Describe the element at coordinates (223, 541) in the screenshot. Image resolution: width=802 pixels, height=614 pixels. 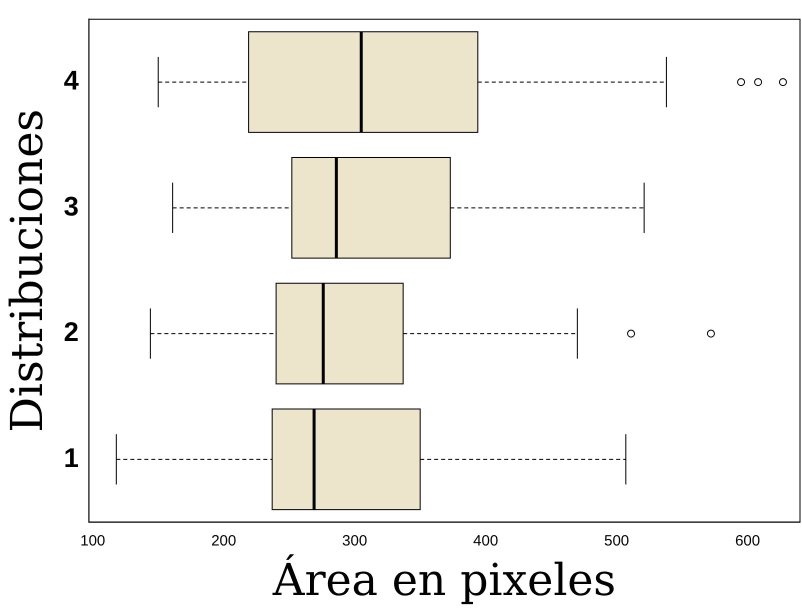
I see `x-tick-label: 200` at that location.